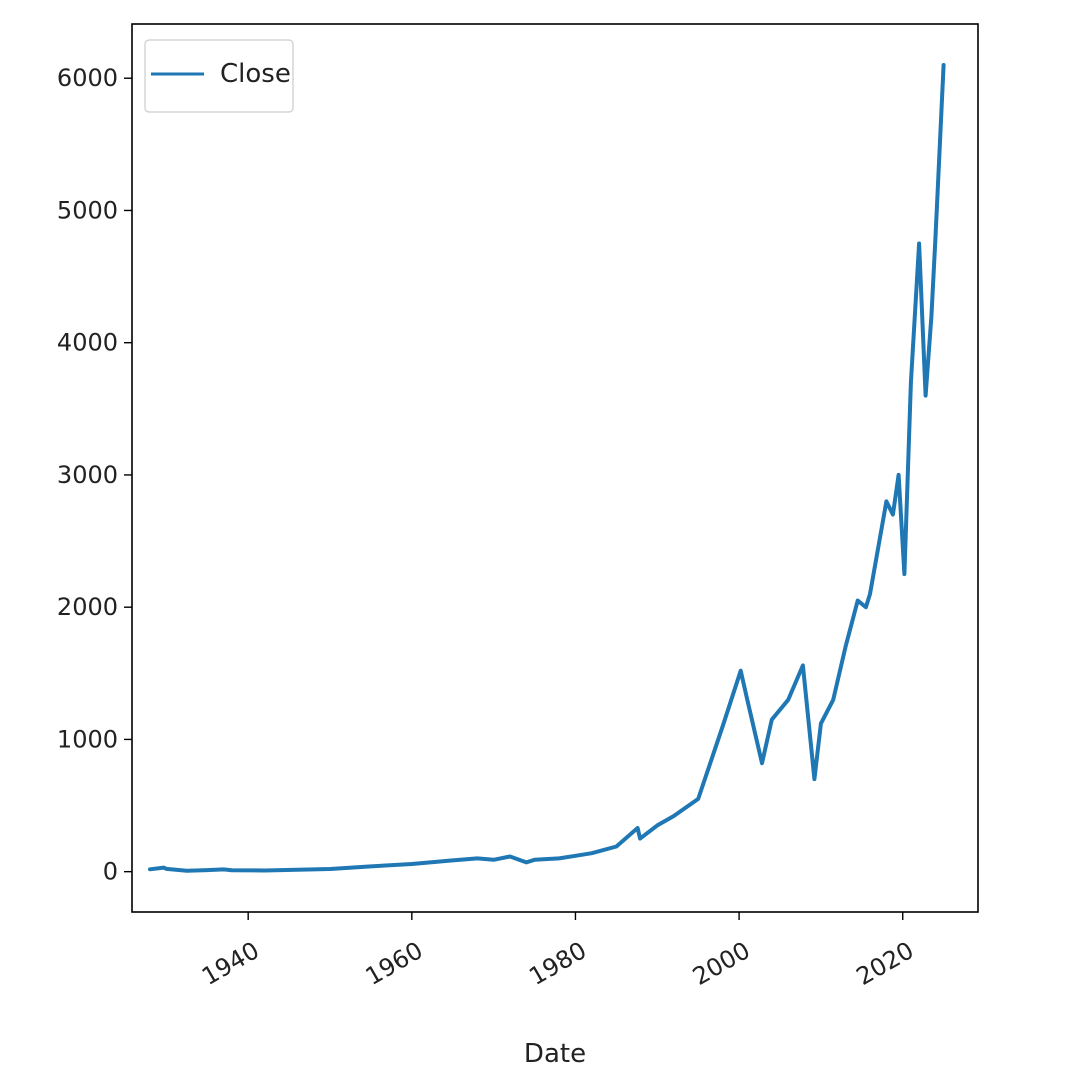 The image size is (1080, 1080). I want to click on y-tick-label: 2000, so click(87, 607).